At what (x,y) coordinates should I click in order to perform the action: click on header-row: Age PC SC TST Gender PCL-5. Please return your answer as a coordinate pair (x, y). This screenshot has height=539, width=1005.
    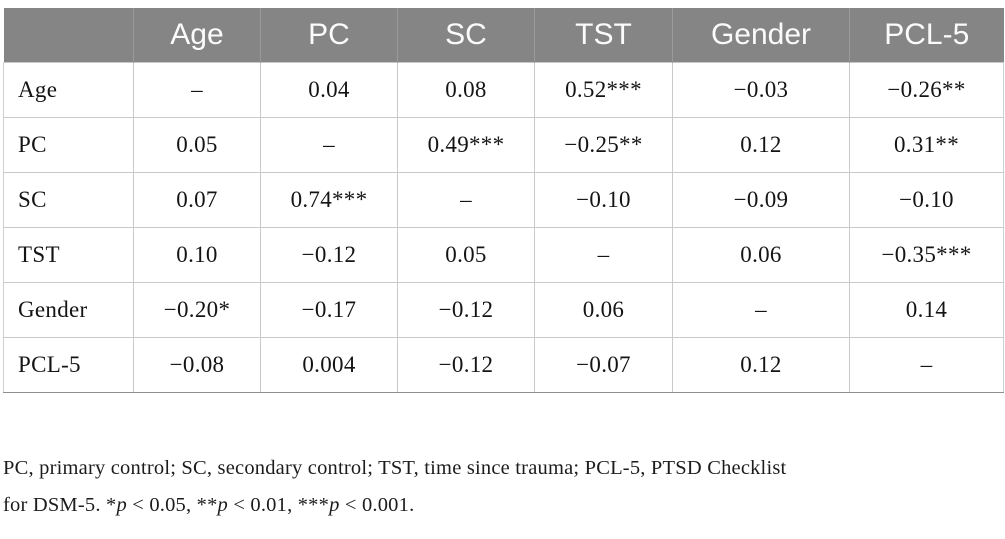
    Looking at the image, I should click on (503, 35).